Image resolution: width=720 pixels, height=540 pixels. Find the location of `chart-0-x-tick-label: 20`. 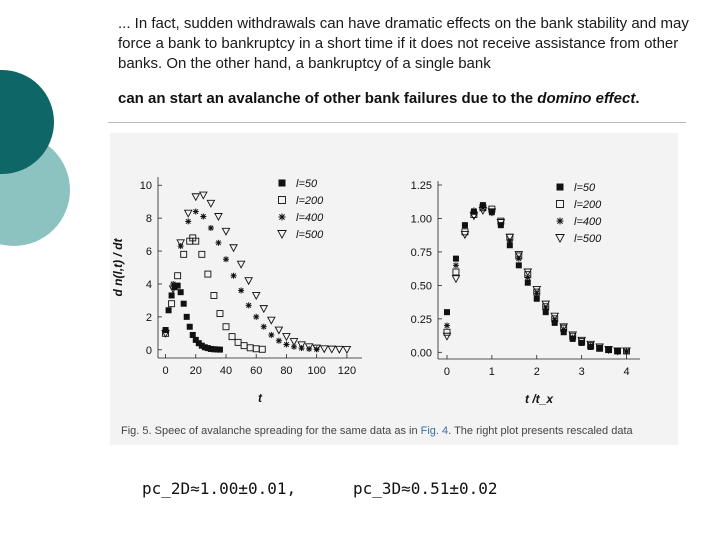

chart-0-x-tick-label: 20 is located at coordinates (196, 371).